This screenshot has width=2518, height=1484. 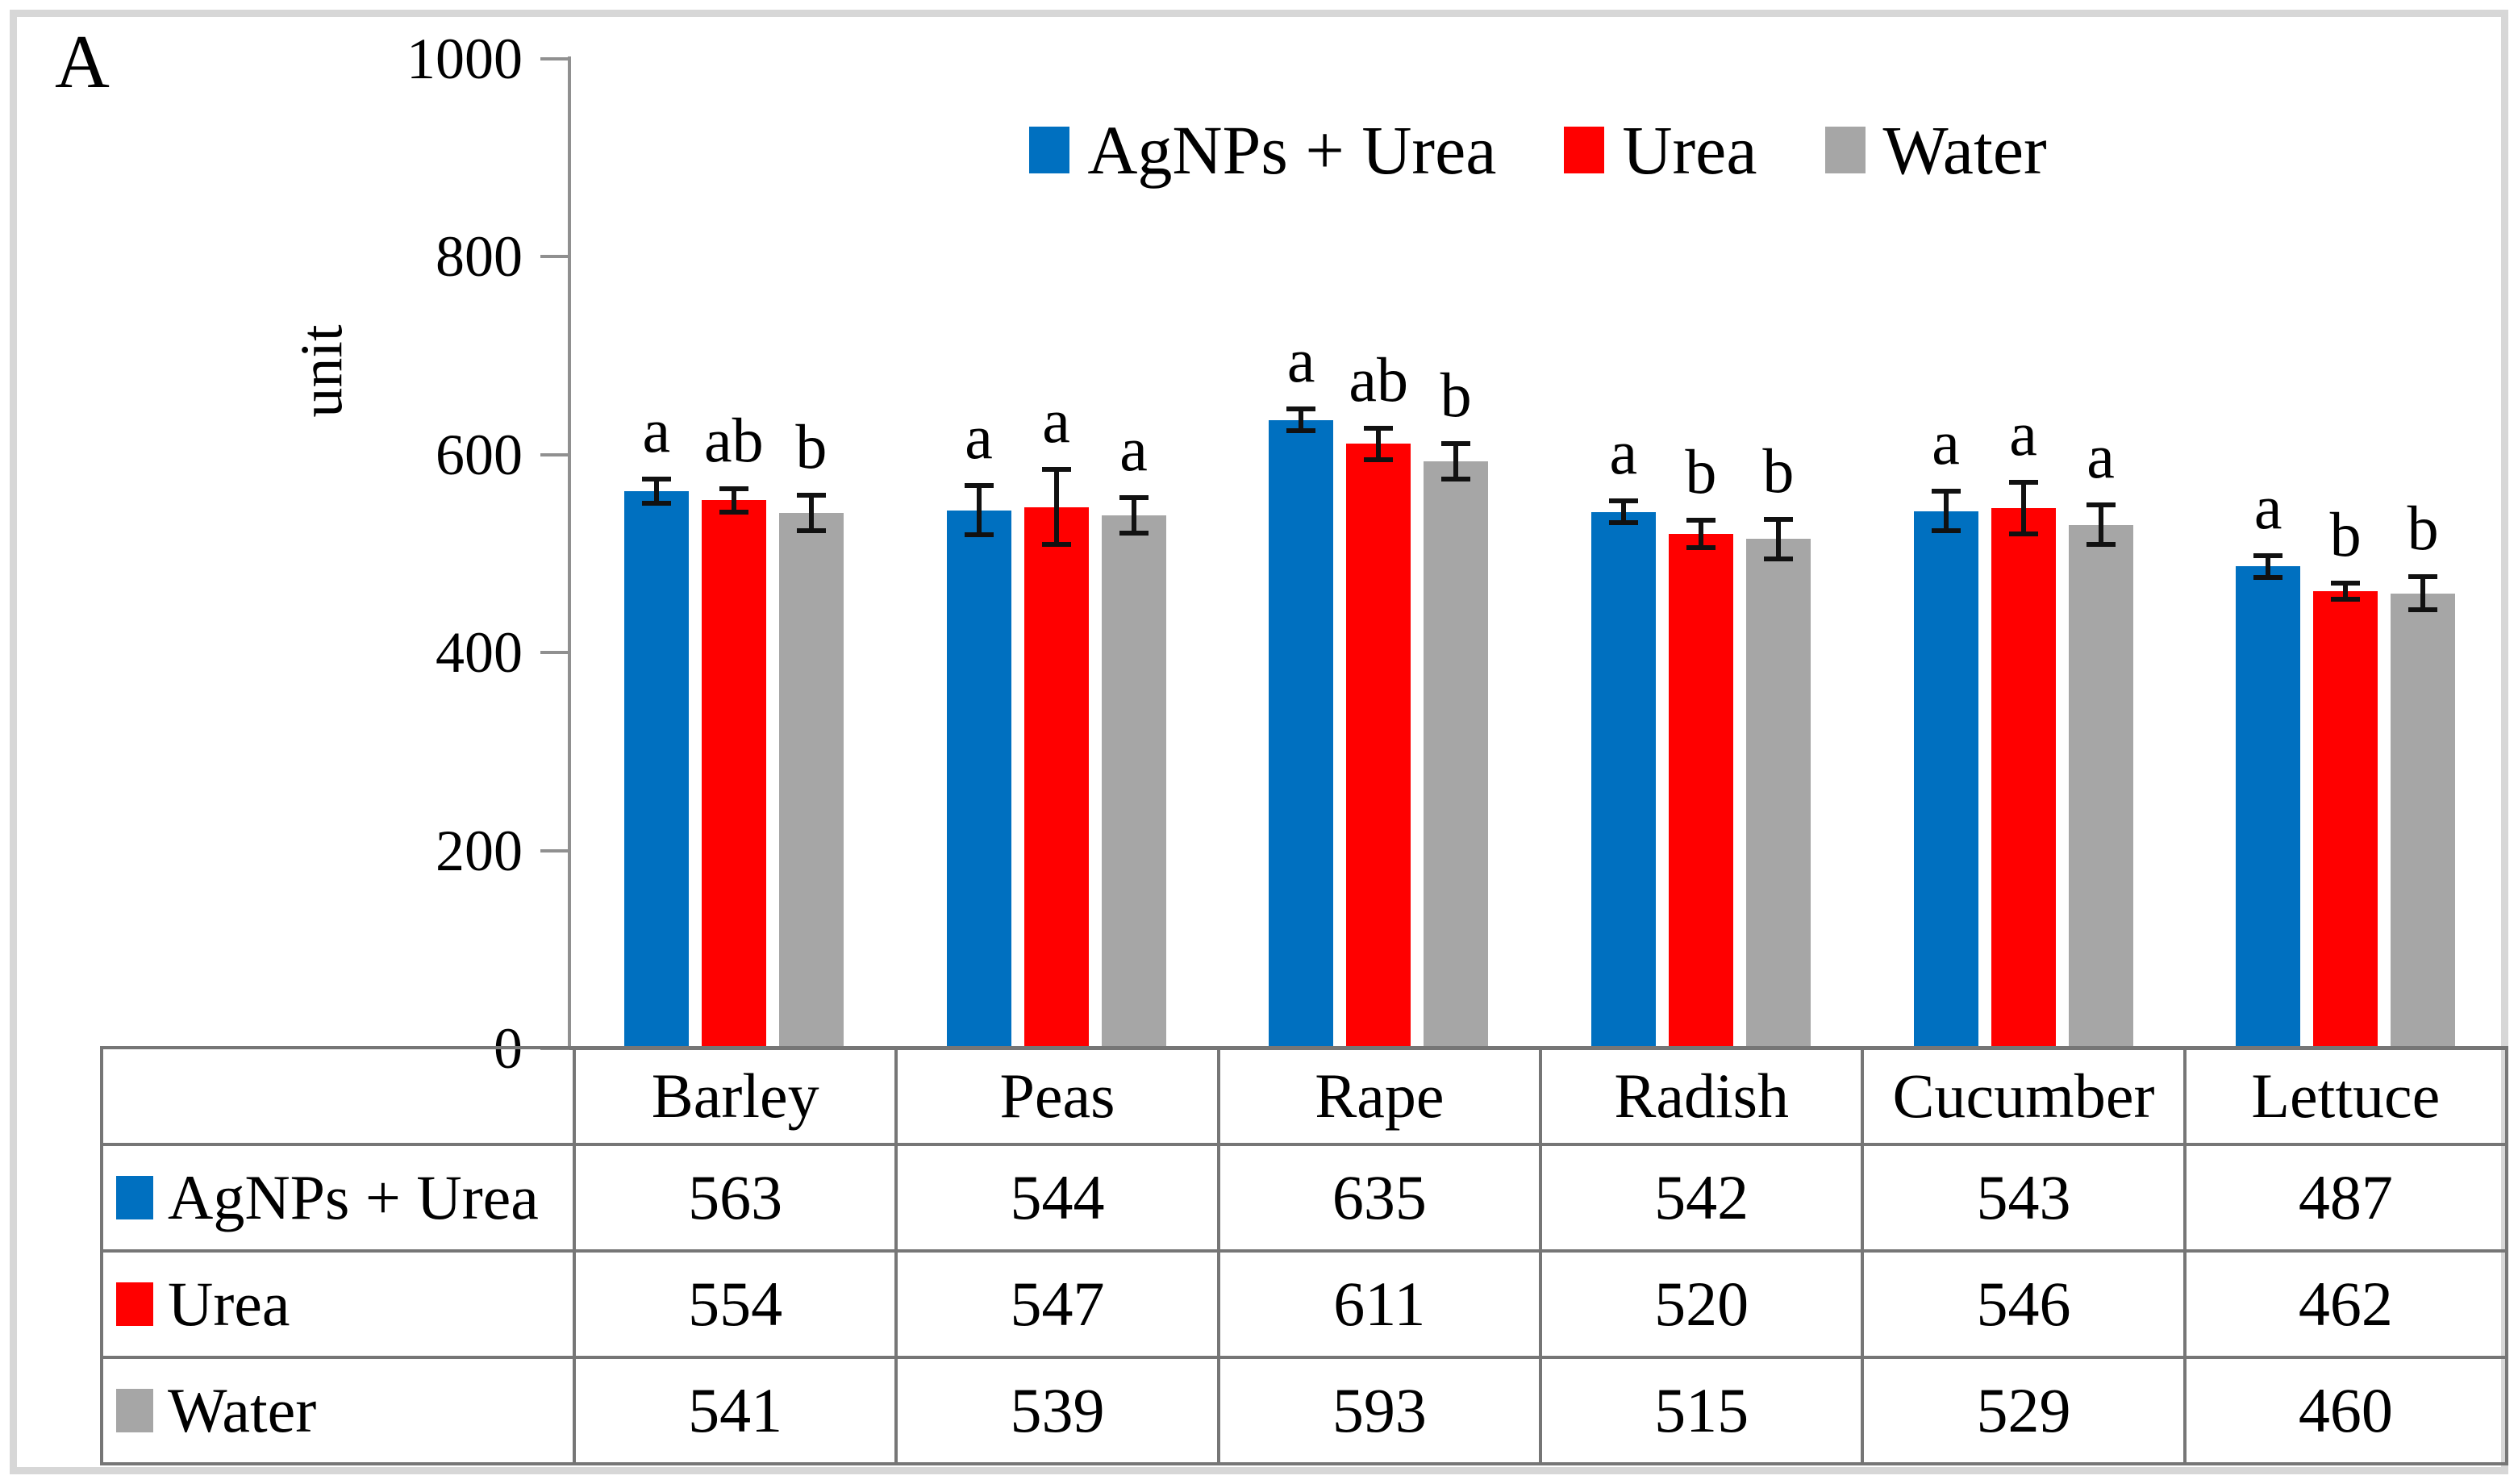 What do you see at coordinates (978, 779) in the screenshot?
I see `bar-AgNPs-Urea-peas` at bounding box center [978, 779].